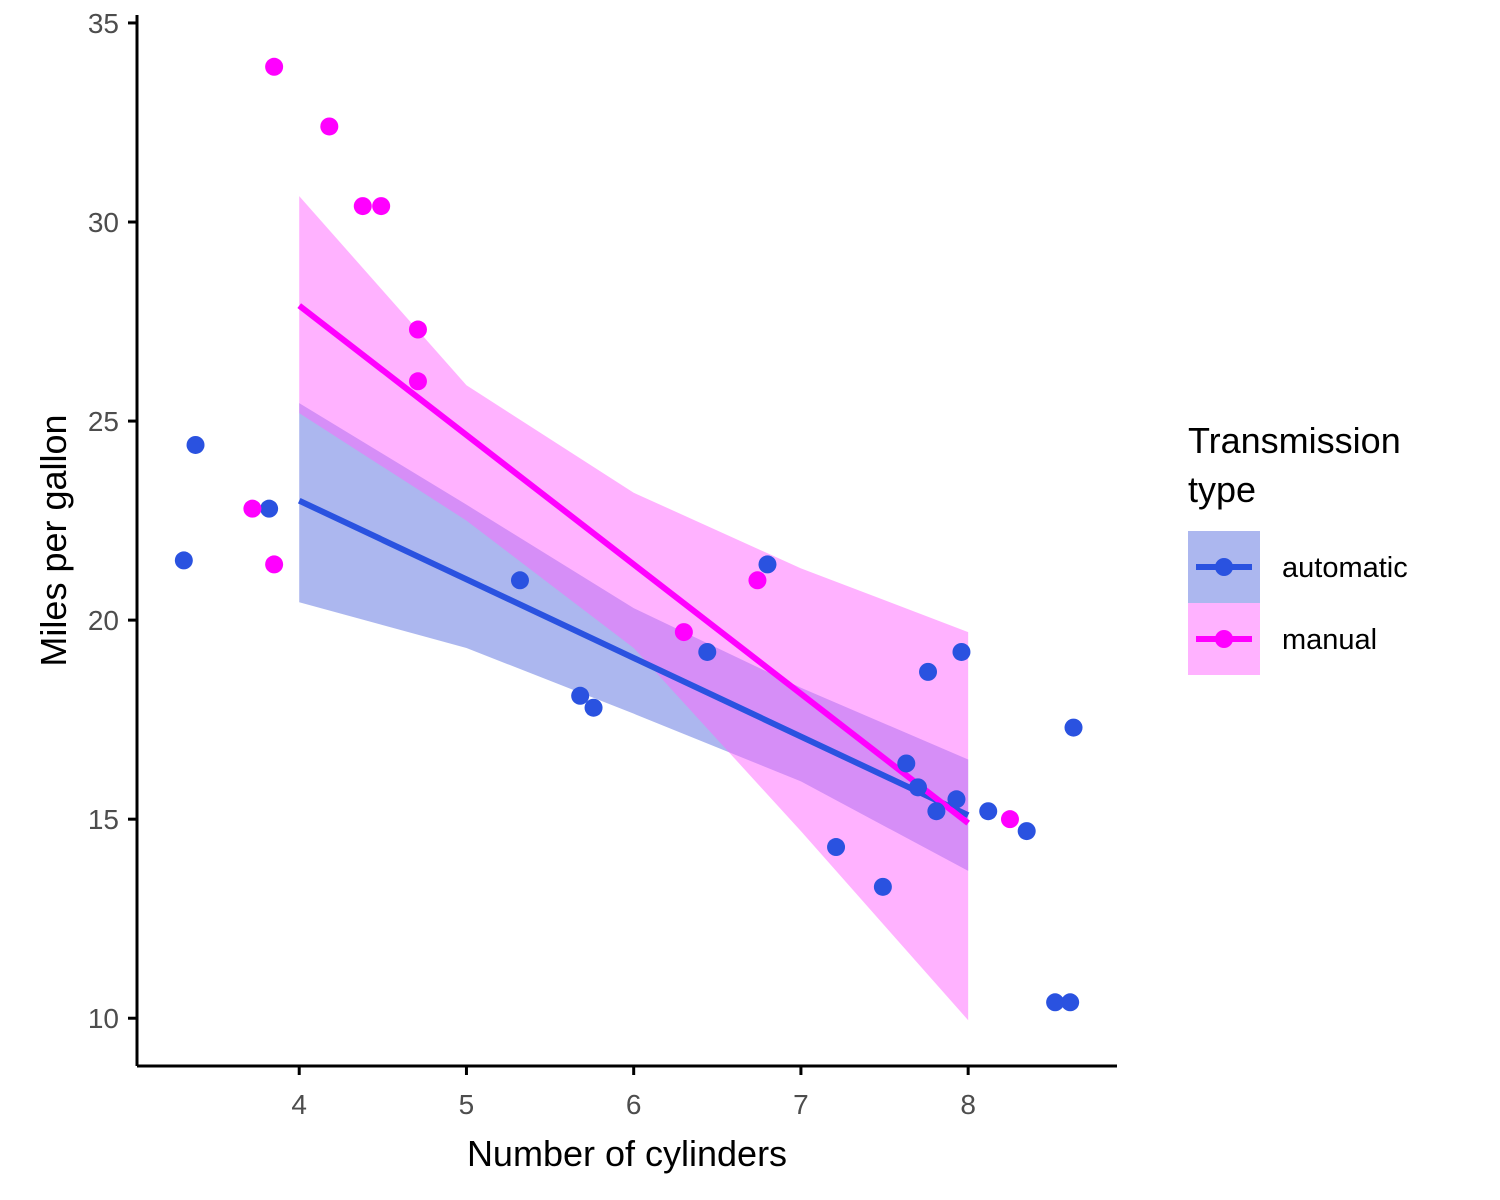  What do you see at coordinates (633, 657) in the screenshot?
I see `fit-line-automatic` at bounding box center [633, 657].